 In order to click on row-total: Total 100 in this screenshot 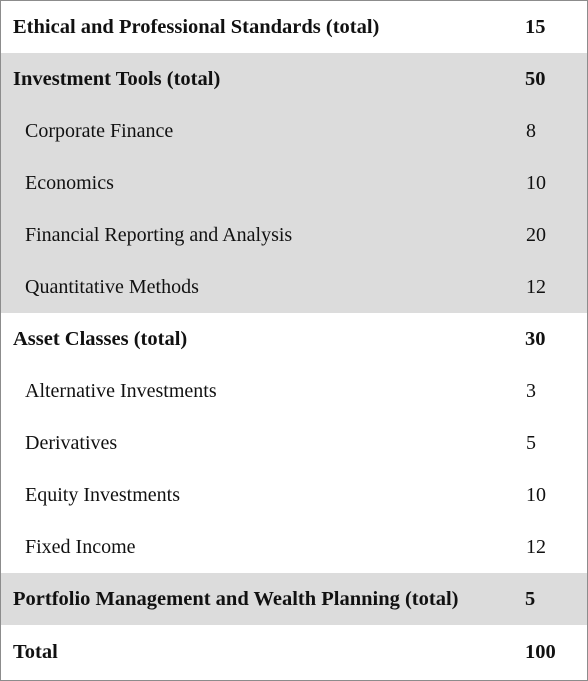, I will do `click(294, 652)`.